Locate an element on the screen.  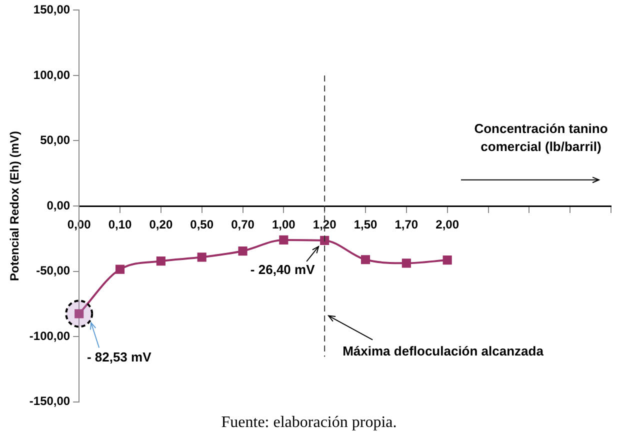
x-tick-label: 2,00 is located at coordinates (448, 225).